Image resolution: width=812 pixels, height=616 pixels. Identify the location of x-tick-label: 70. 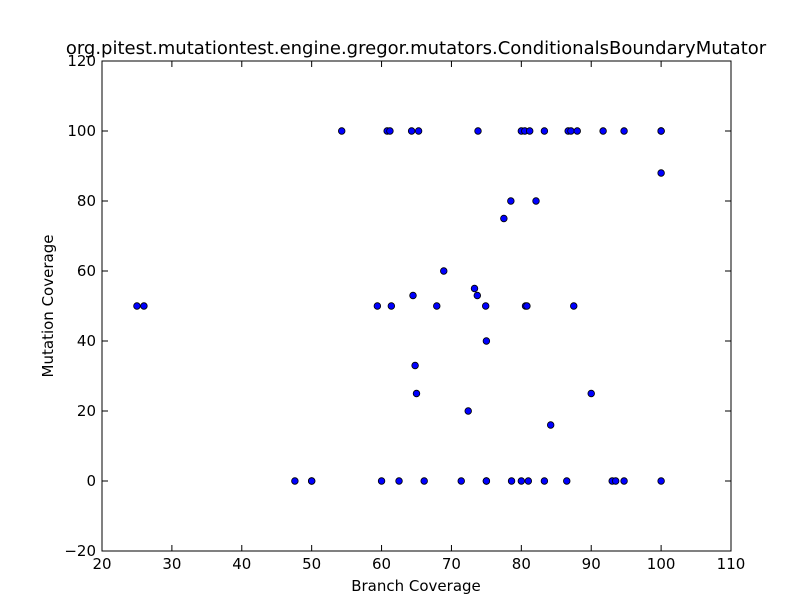
(451, 564).